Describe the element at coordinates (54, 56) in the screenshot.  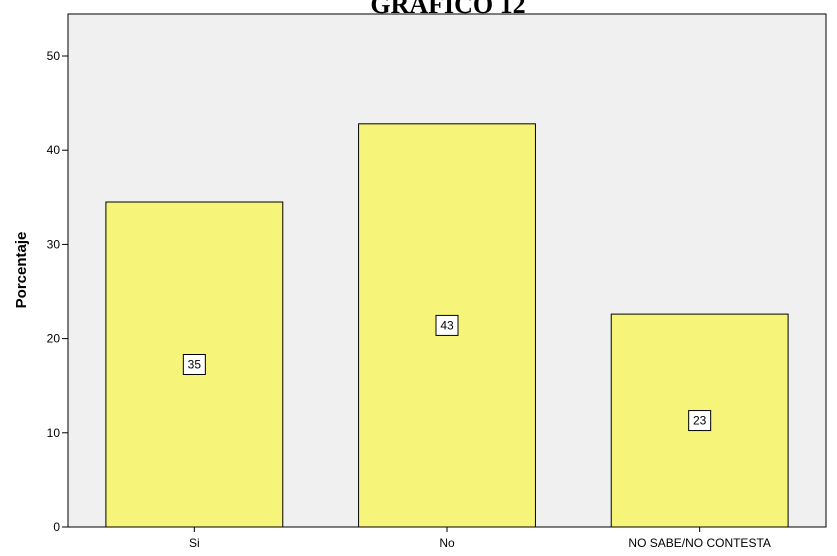
I see `y-tick-label-5: 50` at that location.